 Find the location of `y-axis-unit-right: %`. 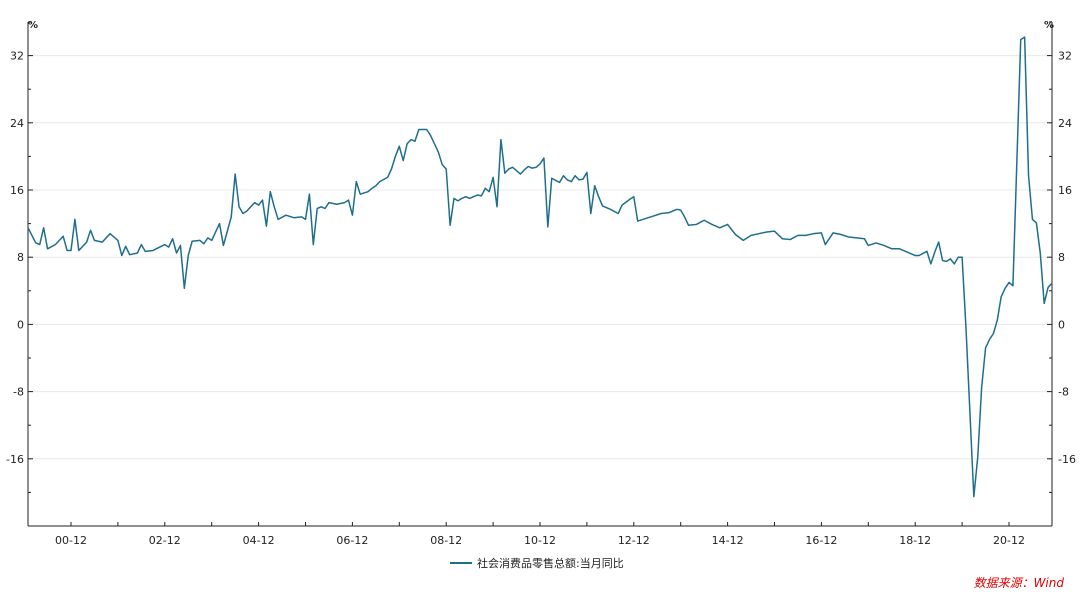

y-axis-unit-right: % is located at coordinates (1049, 25).